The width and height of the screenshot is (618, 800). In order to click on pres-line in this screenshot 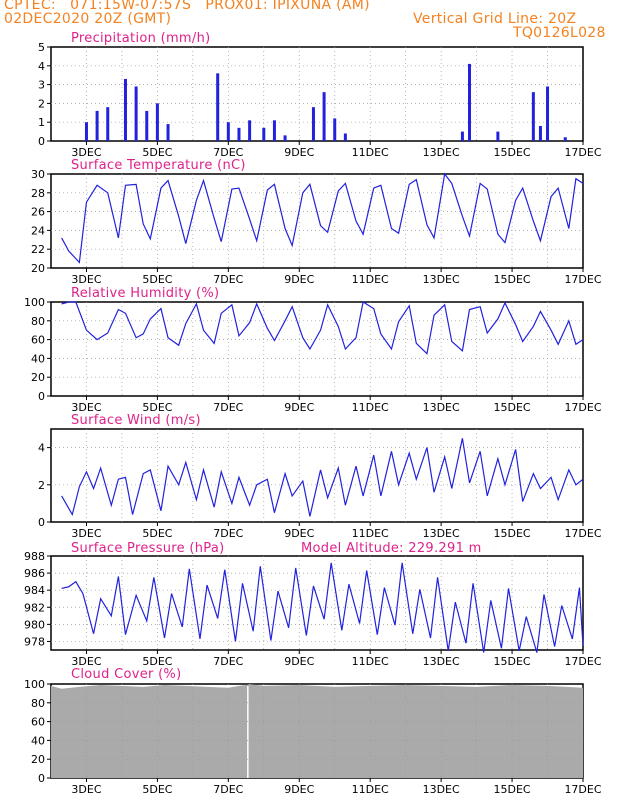, I will do `click(322, 607)`.